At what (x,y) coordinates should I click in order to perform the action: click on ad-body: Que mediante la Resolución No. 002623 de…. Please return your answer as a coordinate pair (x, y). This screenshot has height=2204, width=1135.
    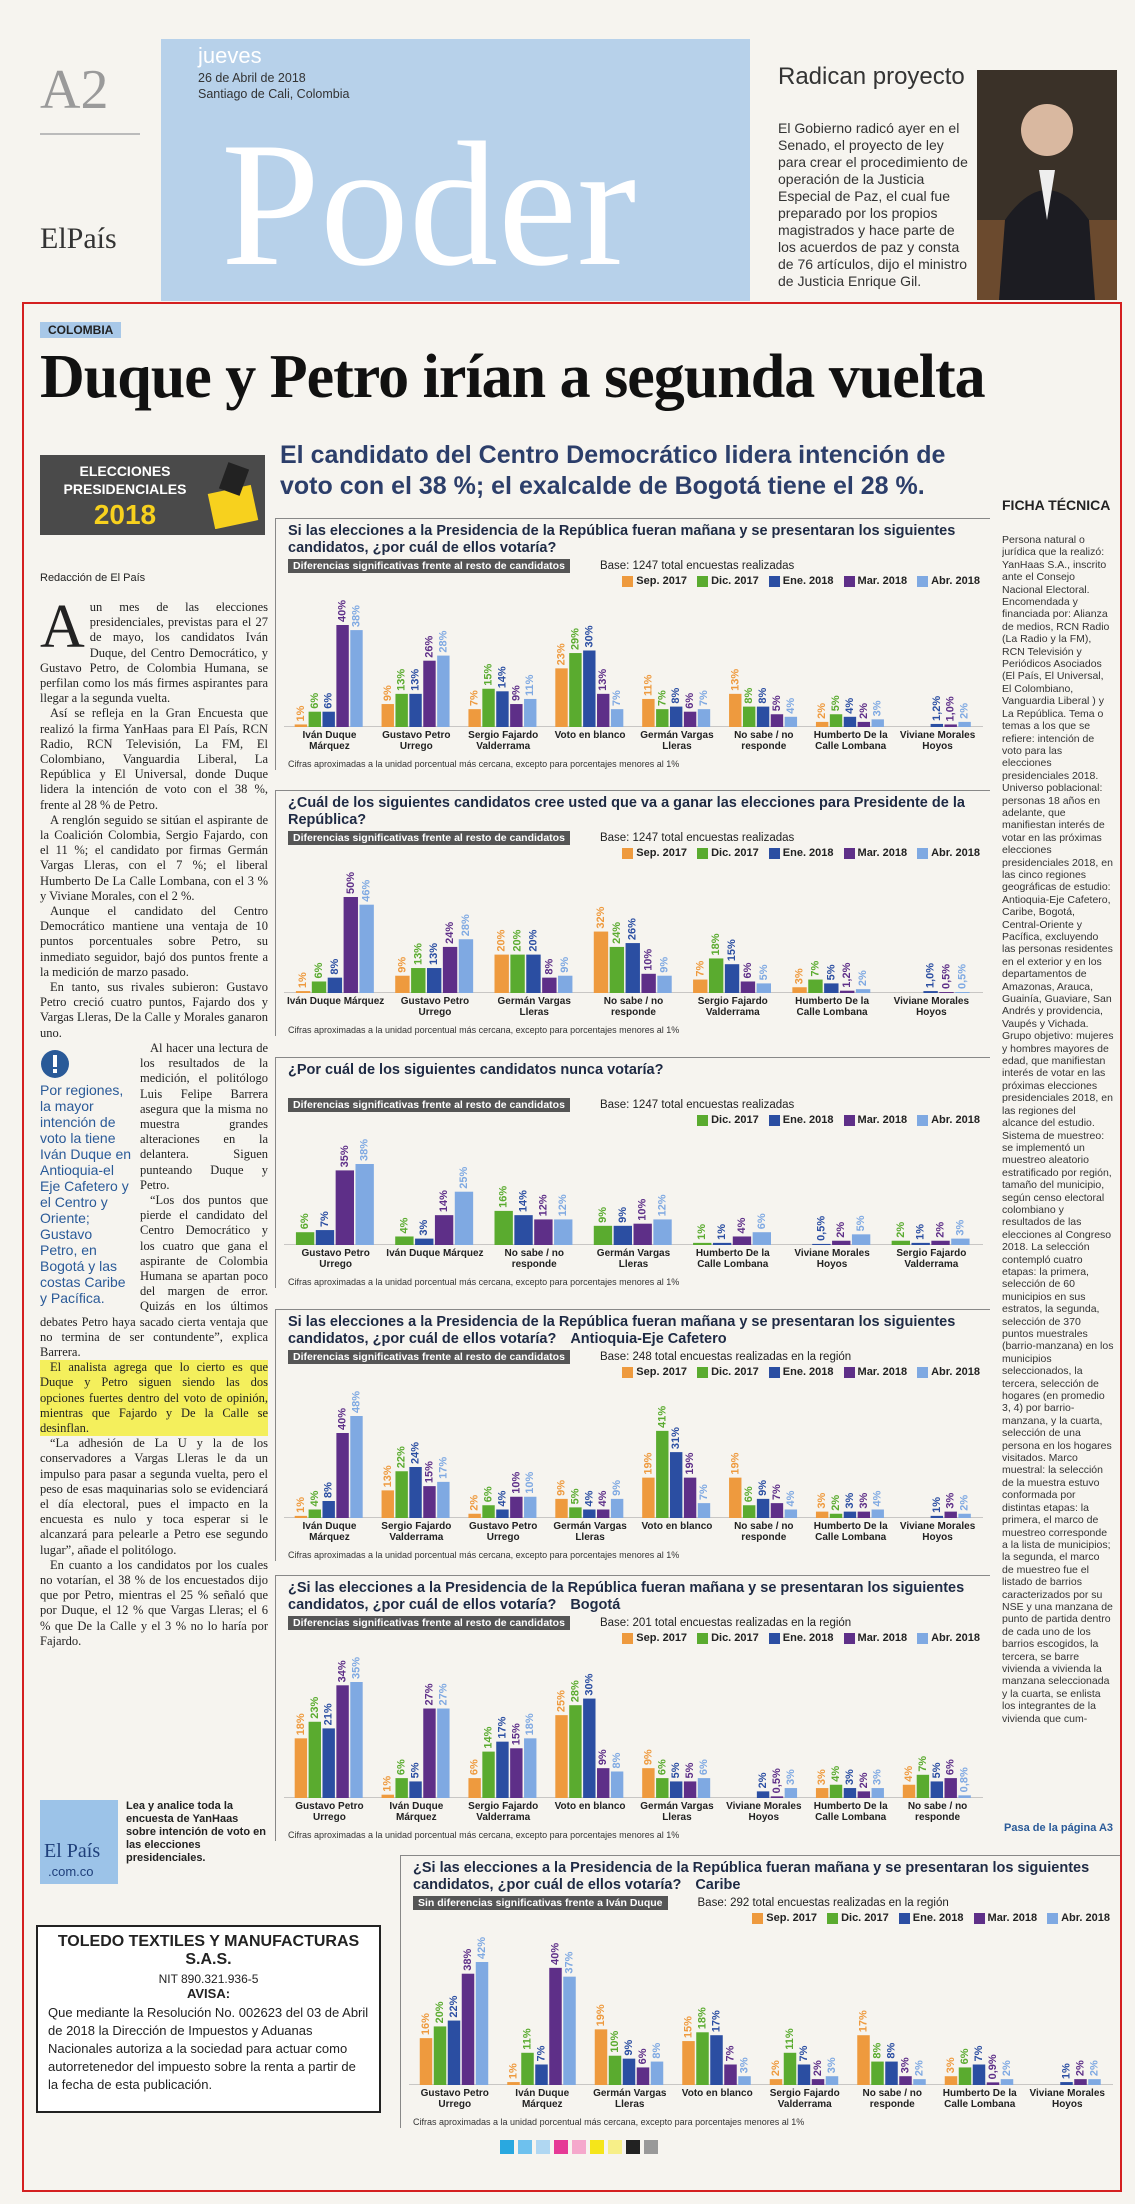
    Looking at the image, I should click on (208, 2048).